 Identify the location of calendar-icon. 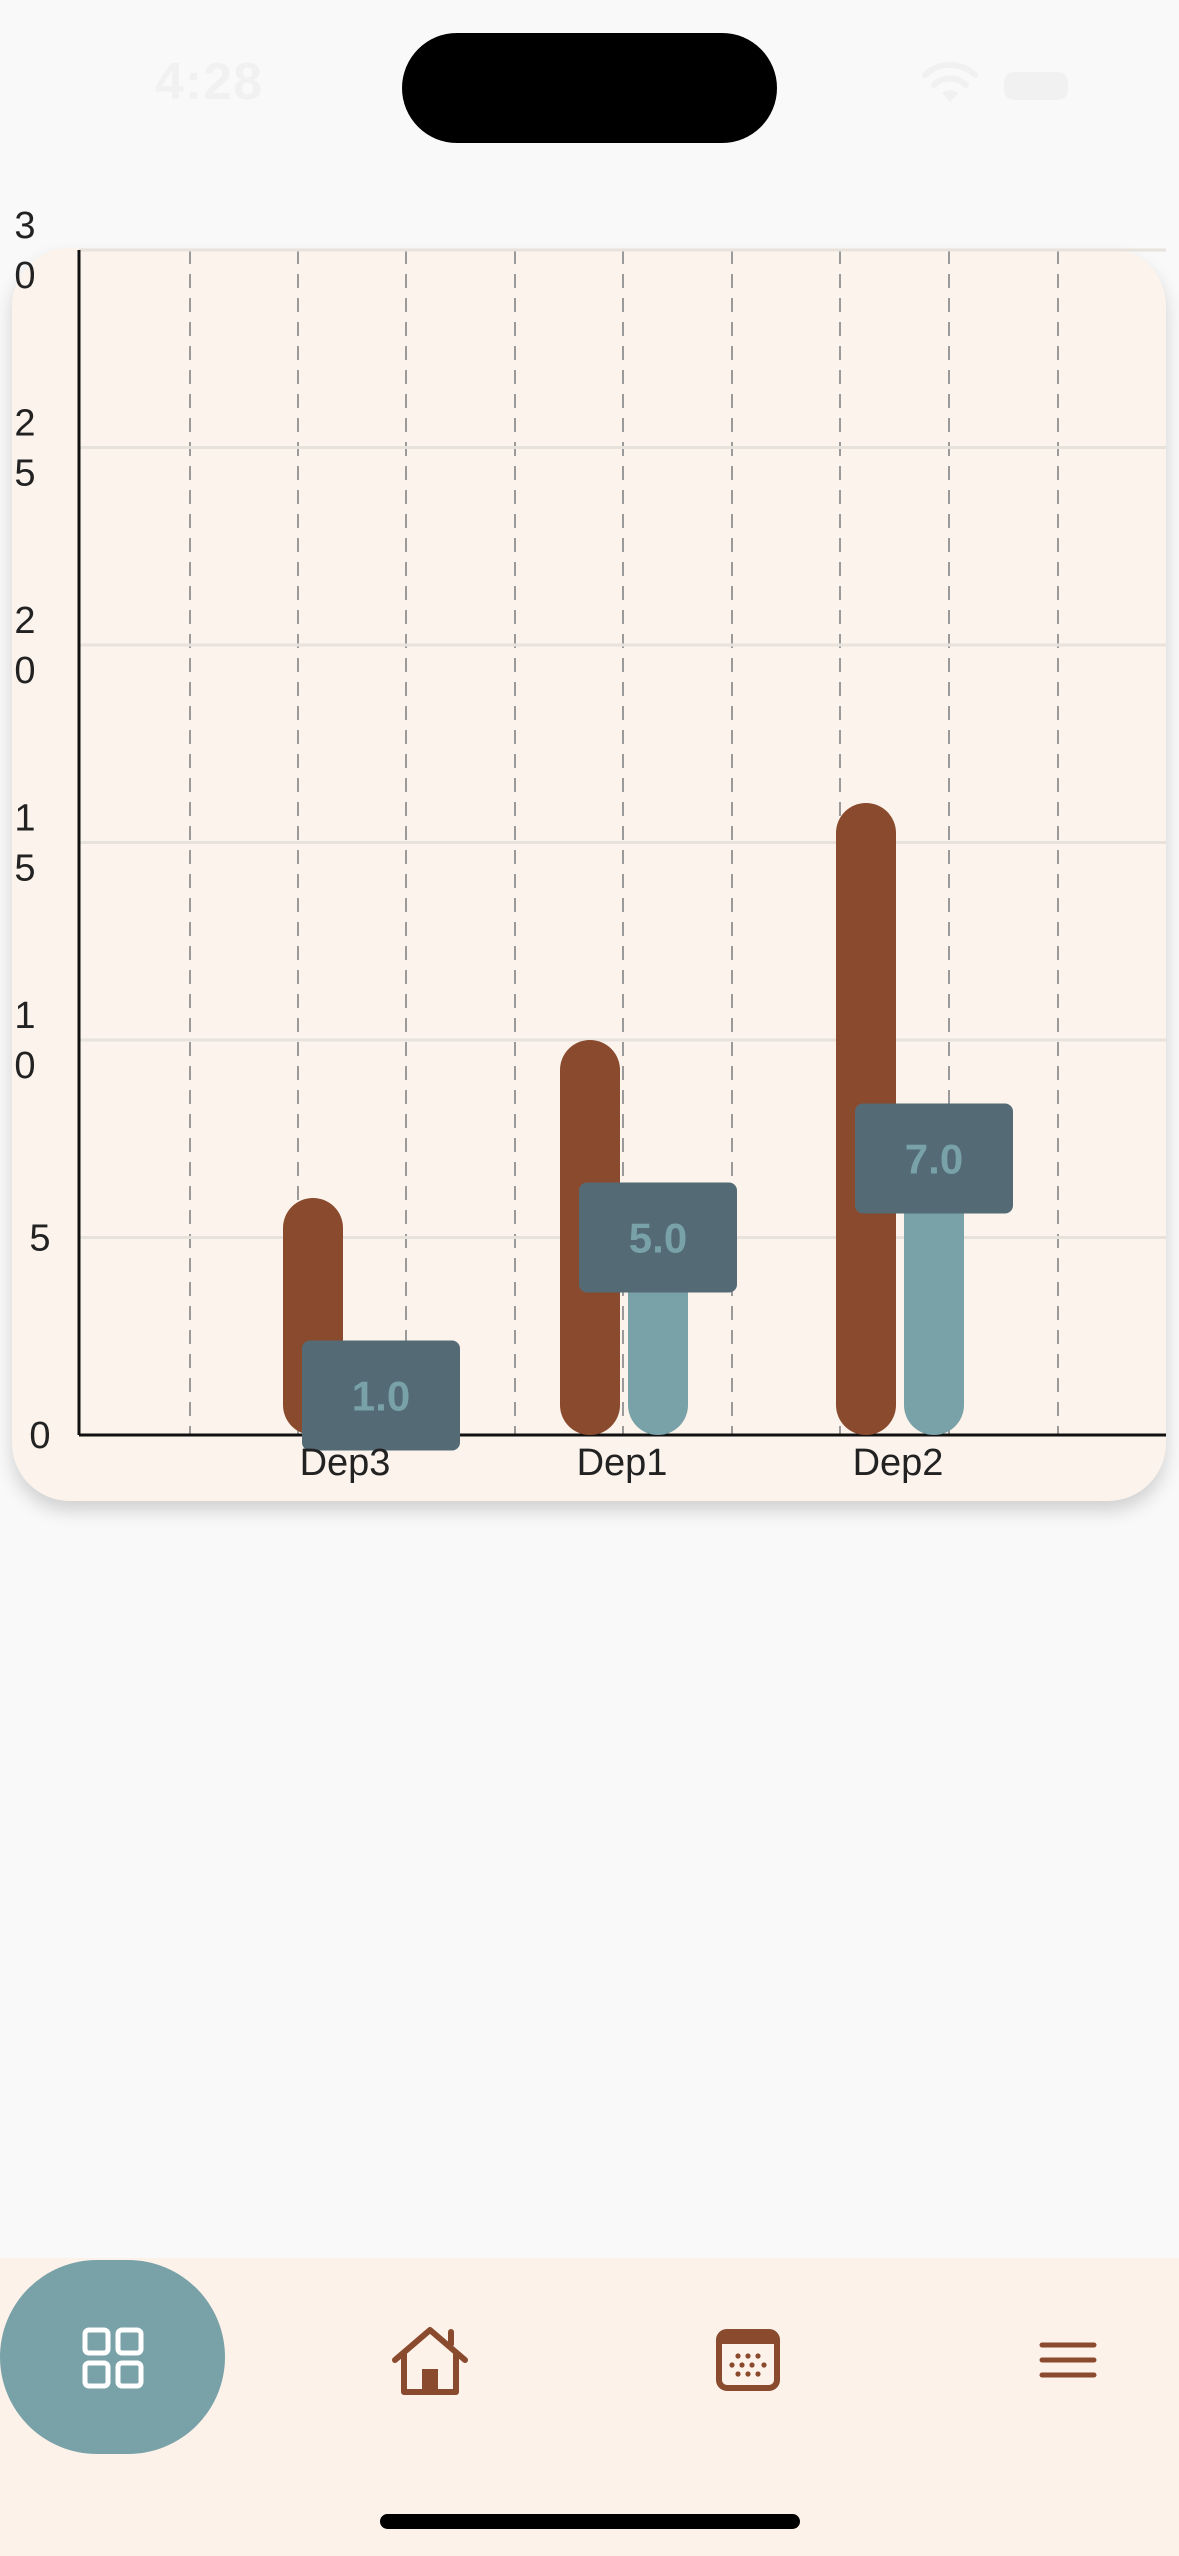
(748, 2360).